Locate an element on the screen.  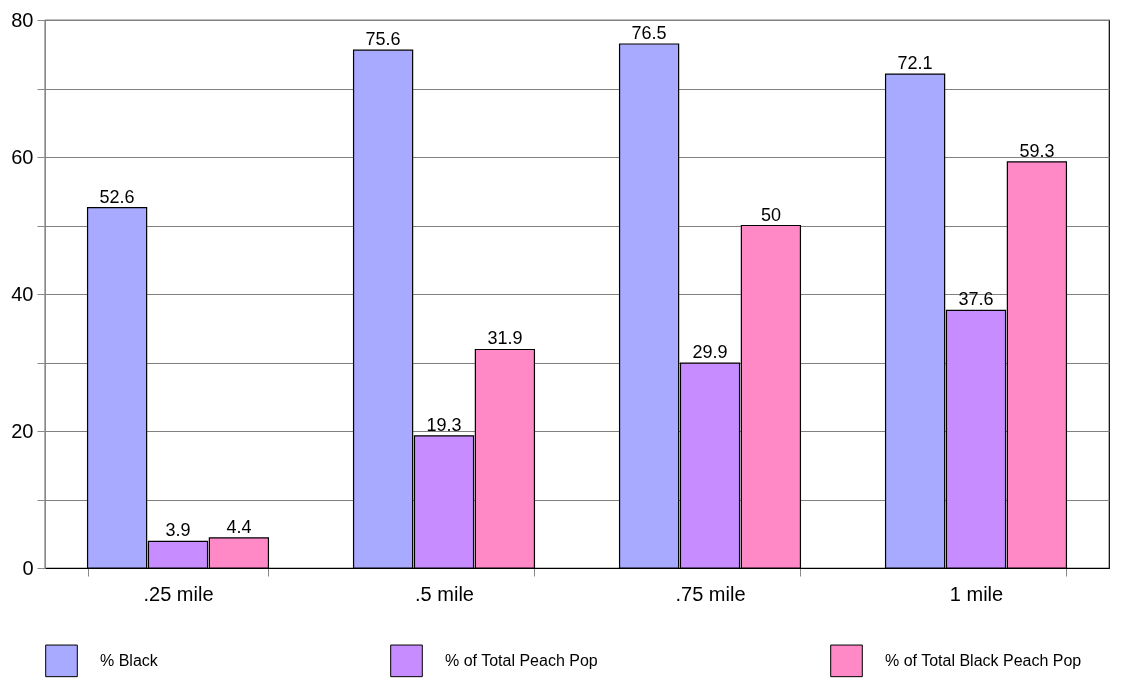
data-label: 29.9 is located at coordinates (710, 352).